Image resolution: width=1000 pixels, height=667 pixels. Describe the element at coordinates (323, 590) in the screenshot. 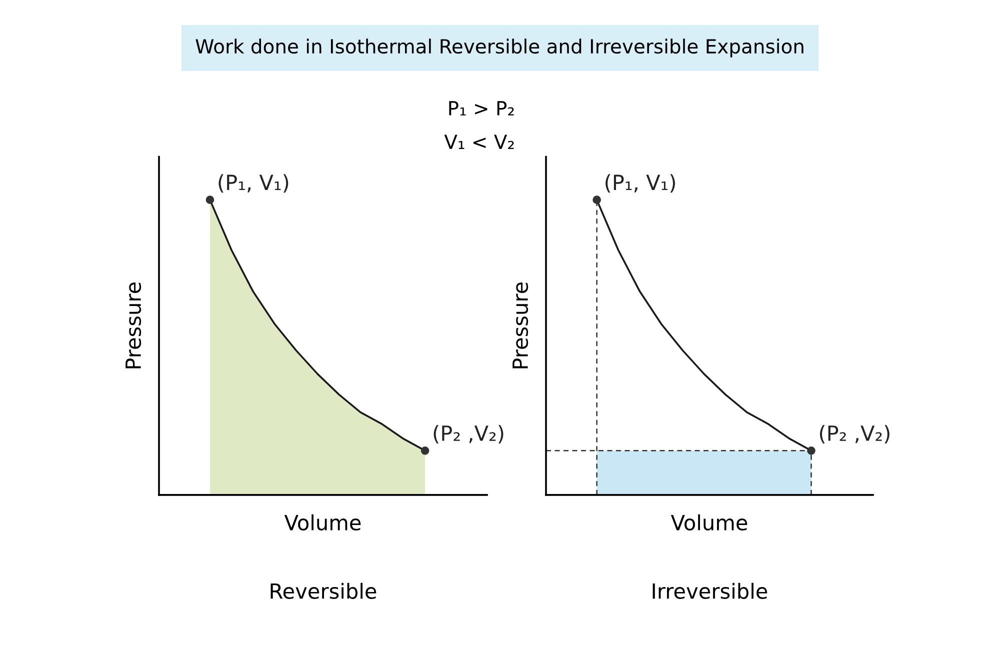

I see `text: Reversible` at that location.